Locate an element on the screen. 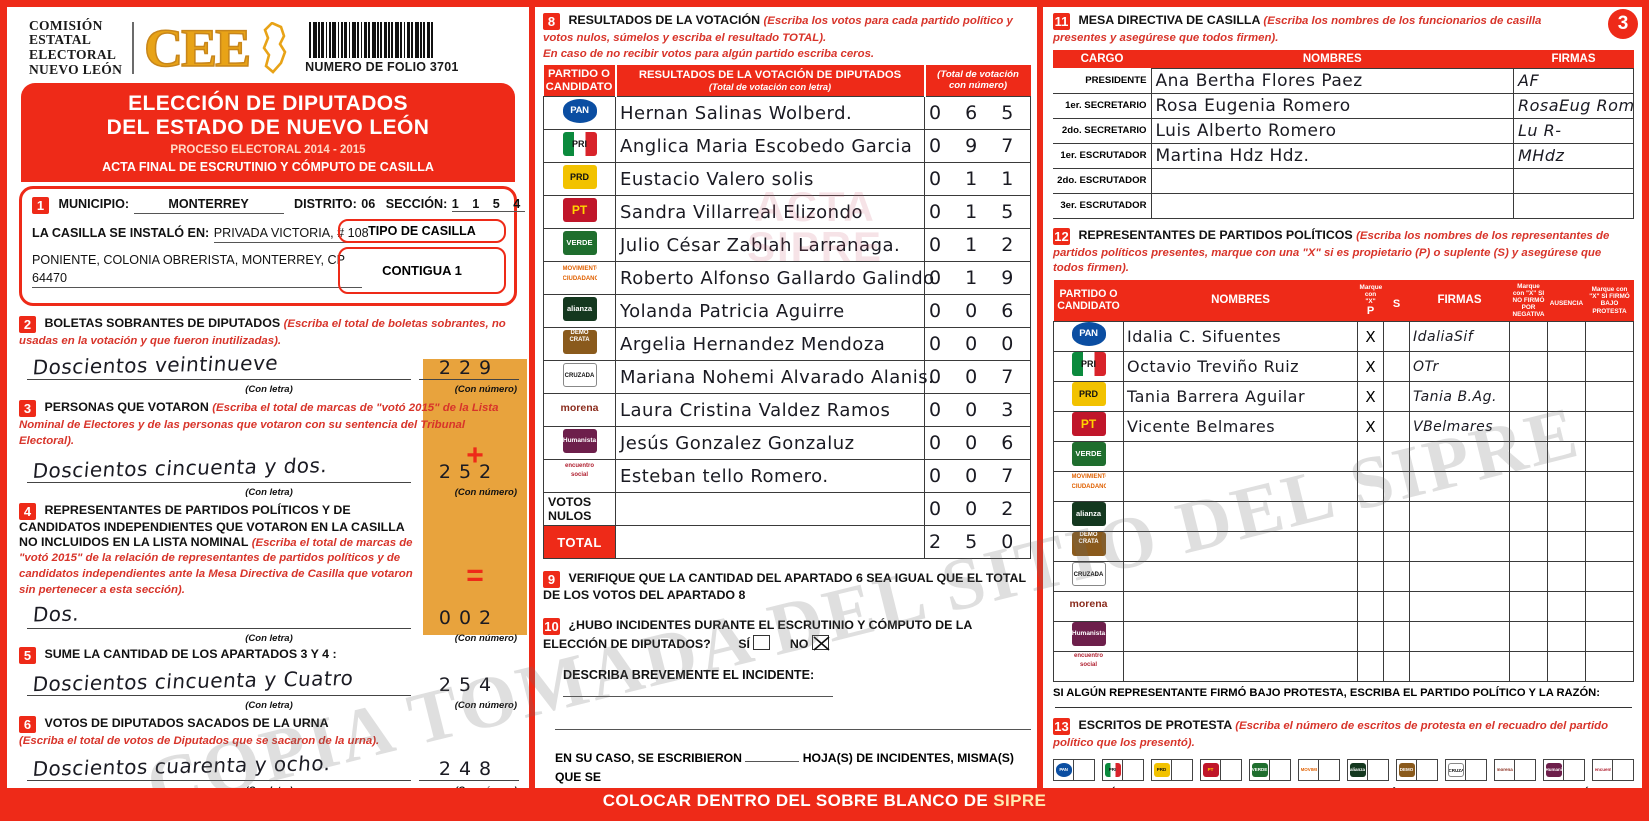 The width and height of the screenshot is (1649, 821). municipio-value: MONTERREY is located at coordinates (208, 203).